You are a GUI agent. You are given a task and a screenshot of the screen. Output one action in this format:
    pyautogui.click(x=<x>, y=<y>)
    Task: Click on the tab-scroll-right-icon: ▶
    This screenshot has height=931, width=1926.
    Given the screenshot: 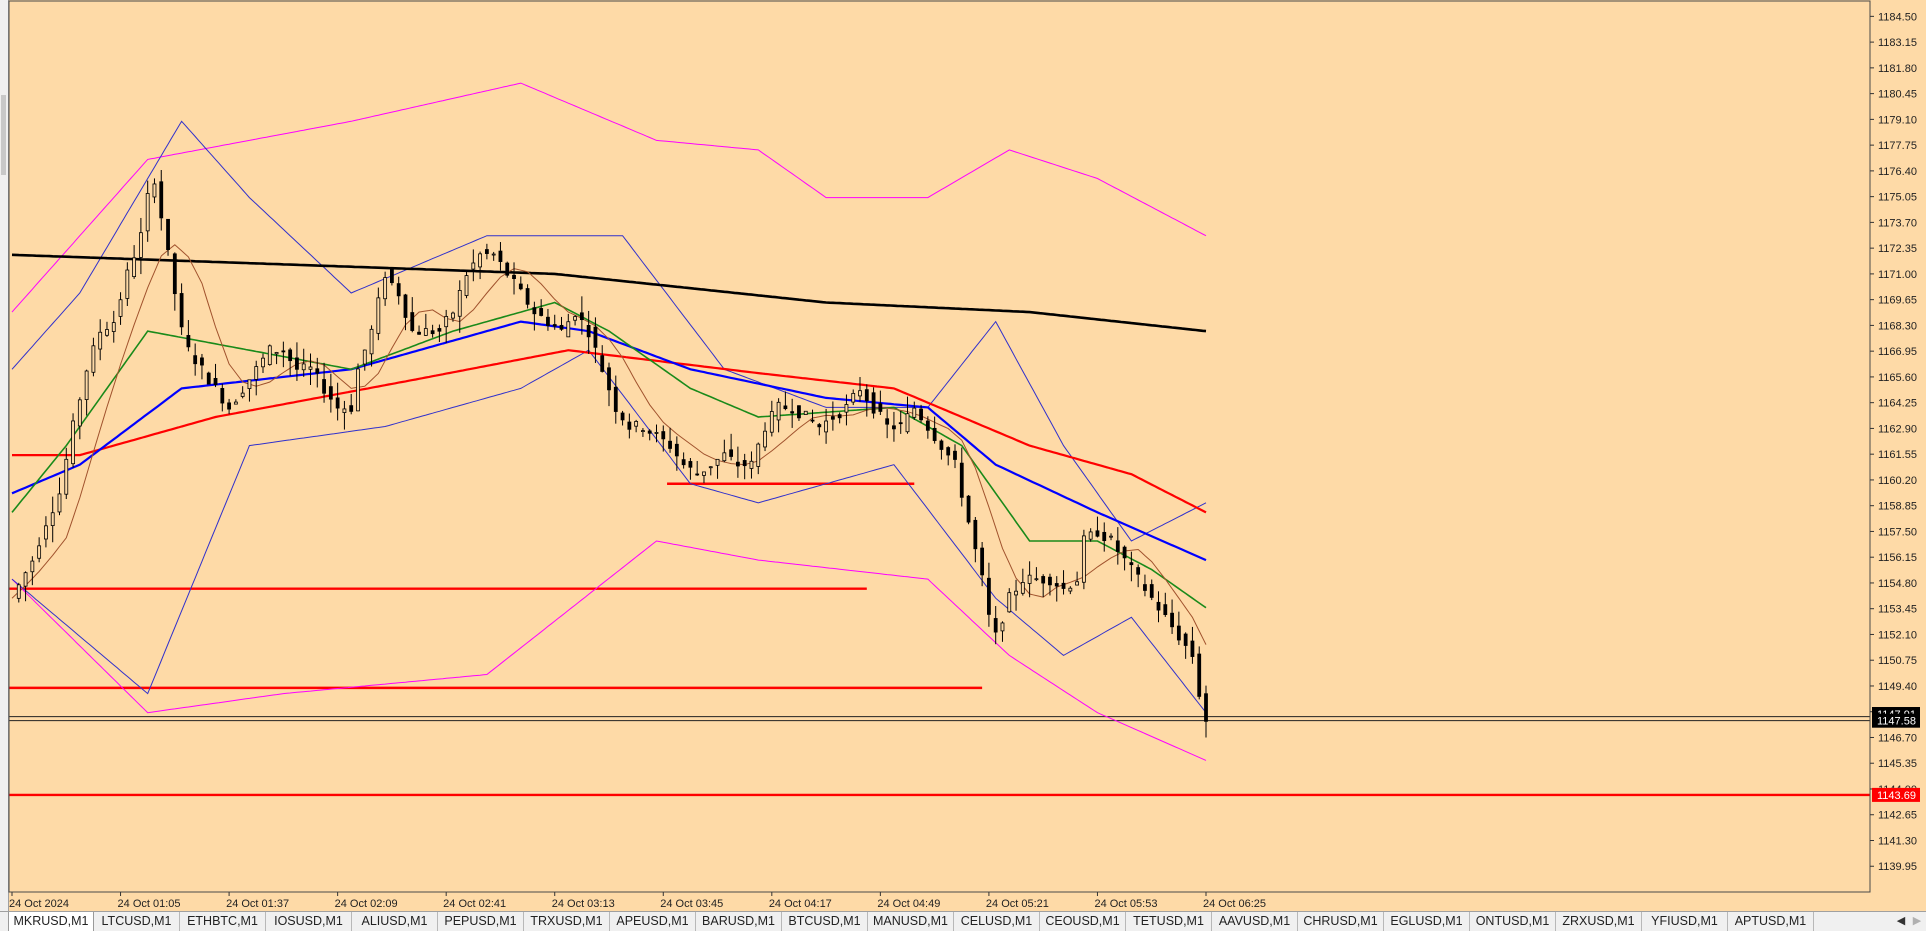 What is the action you would take?
    pyautogui.click(x=1917, y=921)
    